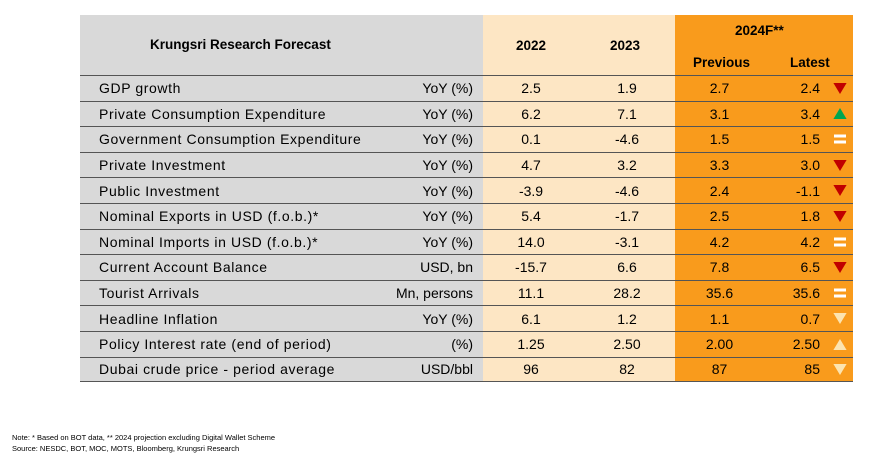 This screenshot has height=468, width=870. Describe the element at coordinates (531, 139) in the screenshot. I see `value-2022-text: 0.1` at that location.